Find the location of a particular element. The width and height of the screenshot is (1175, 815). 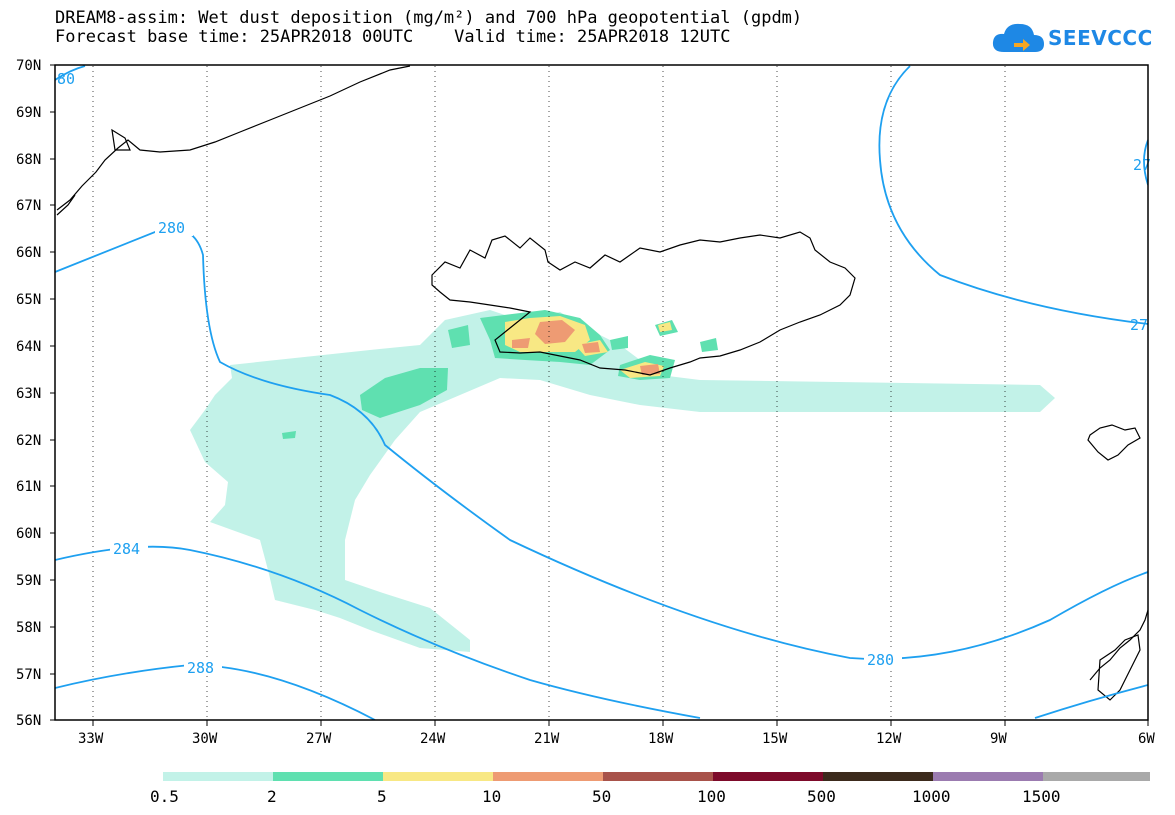

lat-label: 69N is located at coordinates (28, 113).